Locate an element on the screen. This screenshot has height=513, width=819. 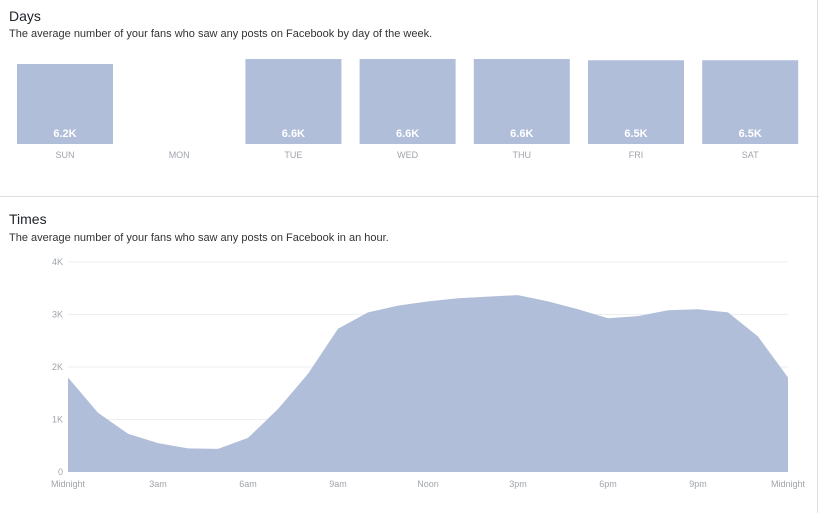
bar-value-label-fri: 6.5K is located at coordinates (635, 134).